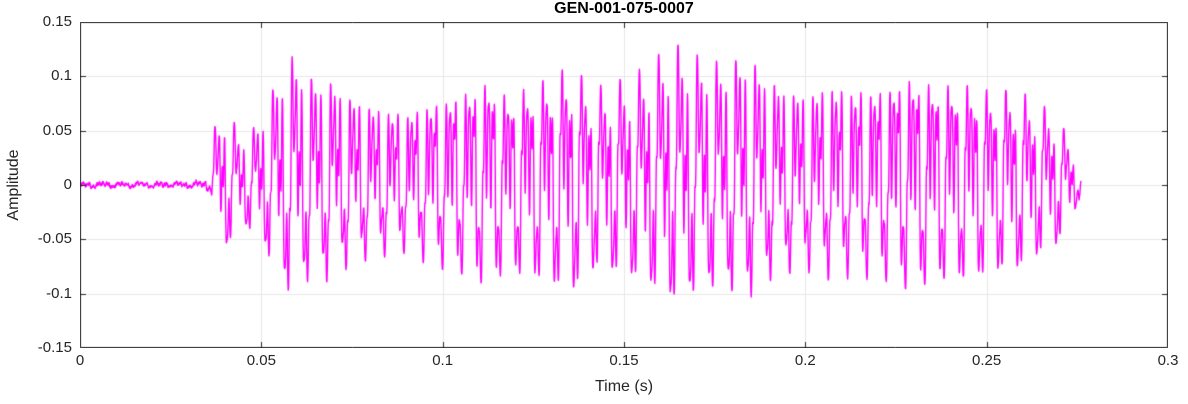 This screenshot has height=404, width=1188. Describe the element at coordinates (59, 293) in the screenshot. I see `y-tick-label: -0.1` at that location.